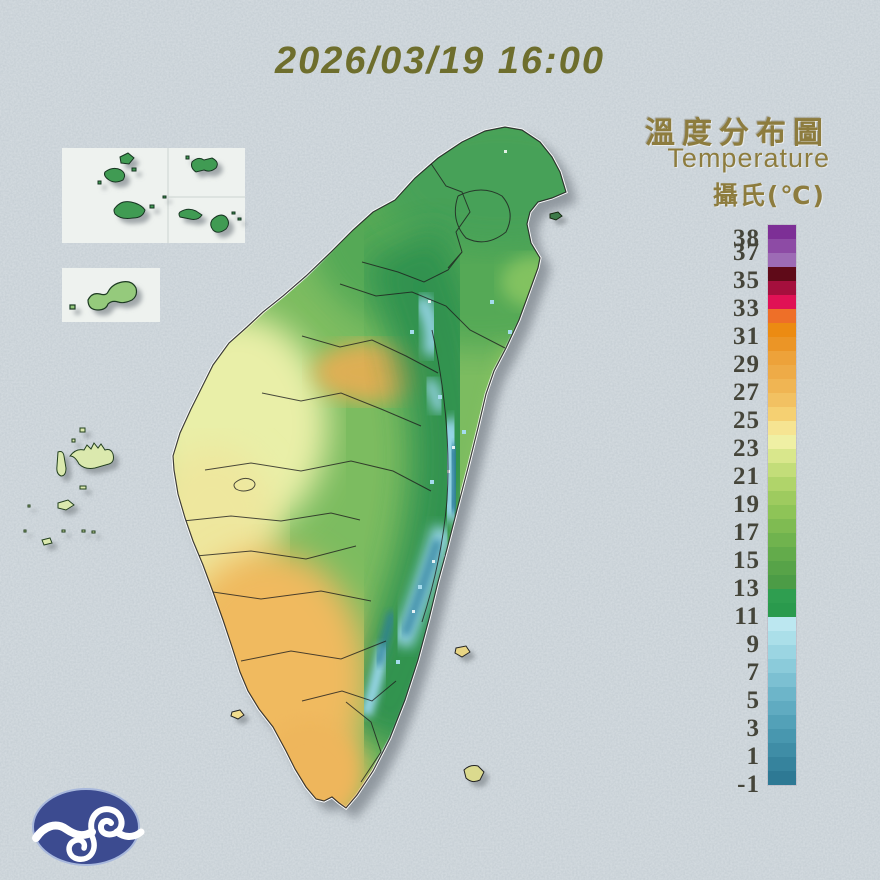 The height and width of the screenshot is (880, 880). What do you see at coordinates (748, 158) in the screenshot?
I see `legend-title-en: Temperature` at bounding box center [748, 158].